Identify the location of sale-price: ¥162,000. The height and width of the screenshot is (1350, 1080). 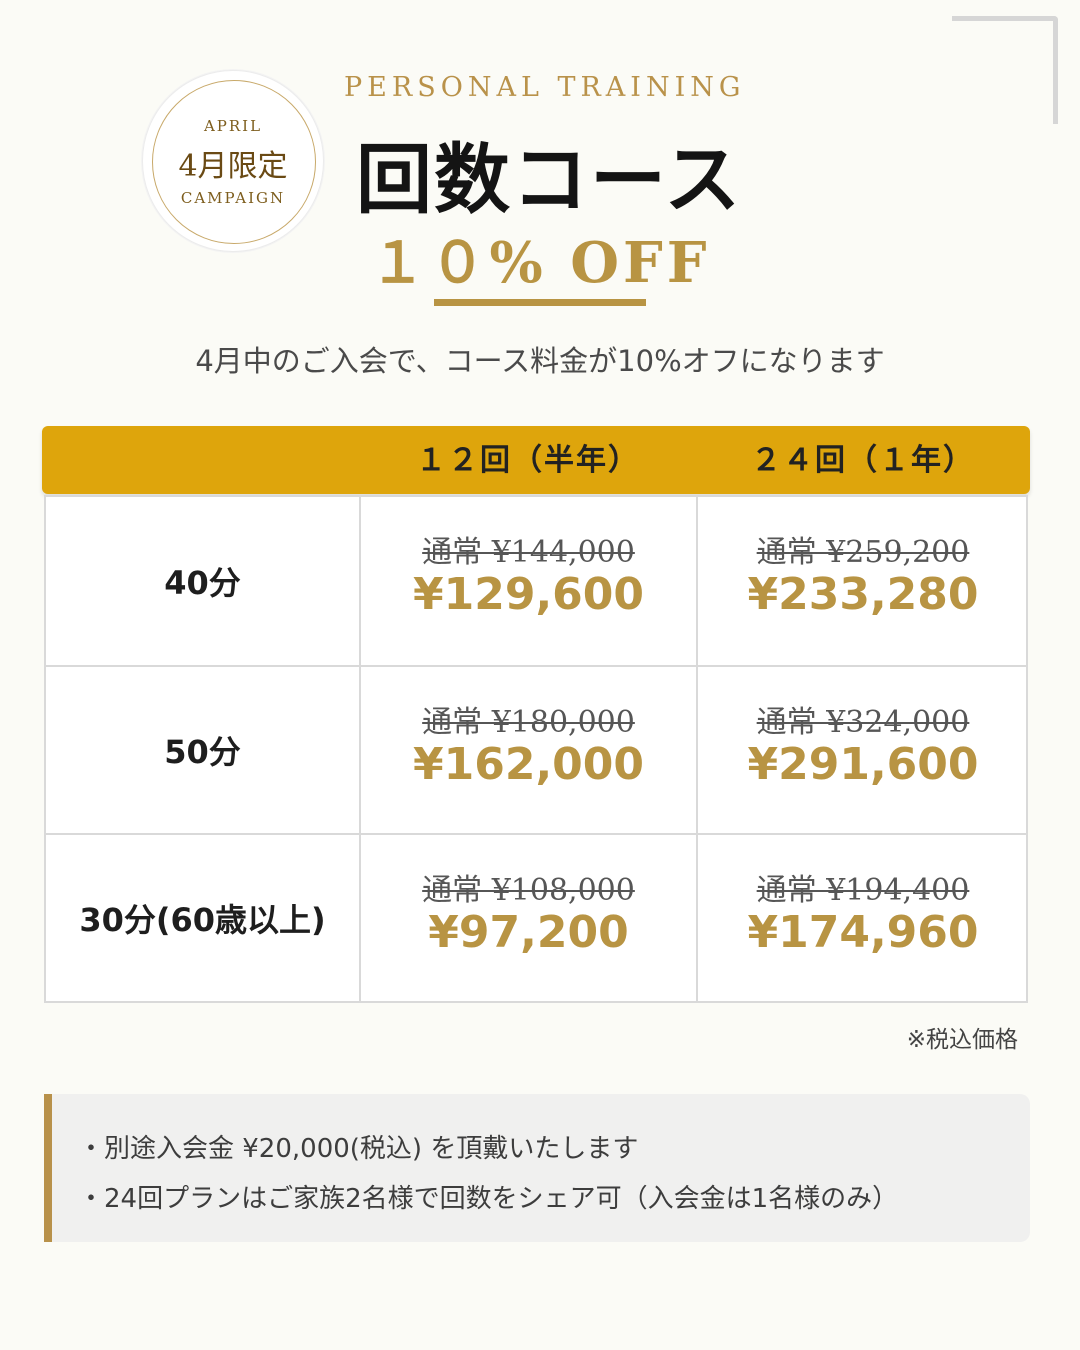
(528, 764).